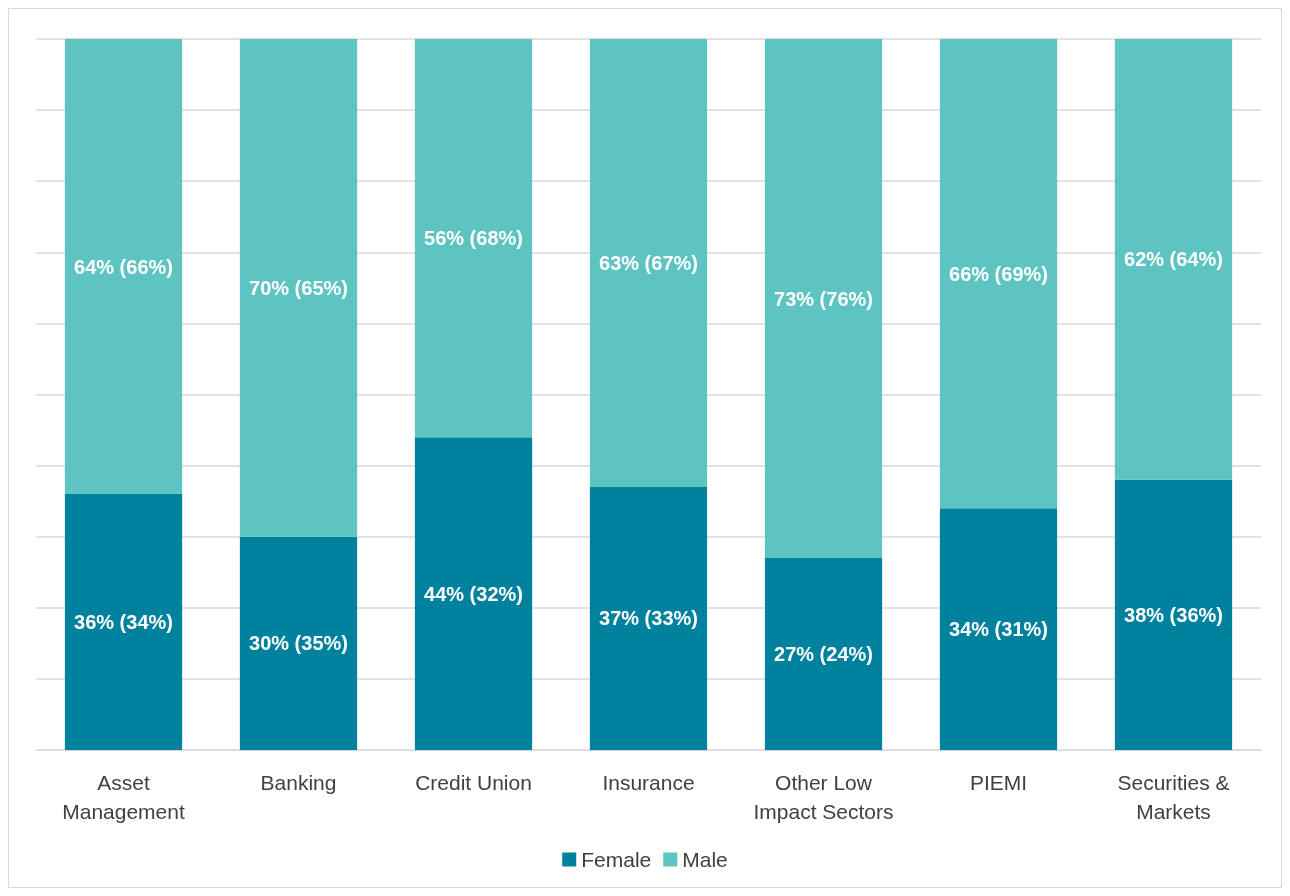 The height and width of the screenshot is (896, 1290). I want to click on data-label: 44% (32%), so click(473, 593).